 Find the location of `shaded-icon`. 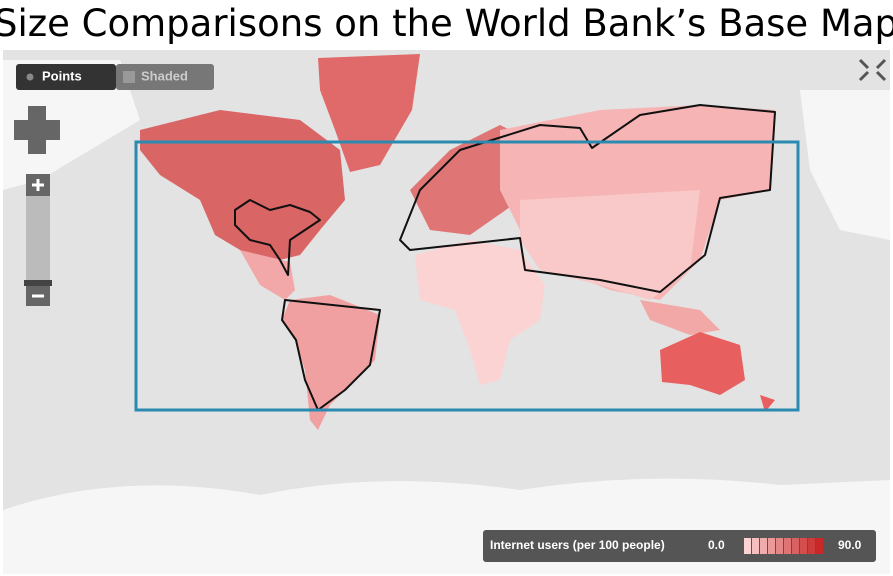

shaded-icon is located at coordinates (129, 77).